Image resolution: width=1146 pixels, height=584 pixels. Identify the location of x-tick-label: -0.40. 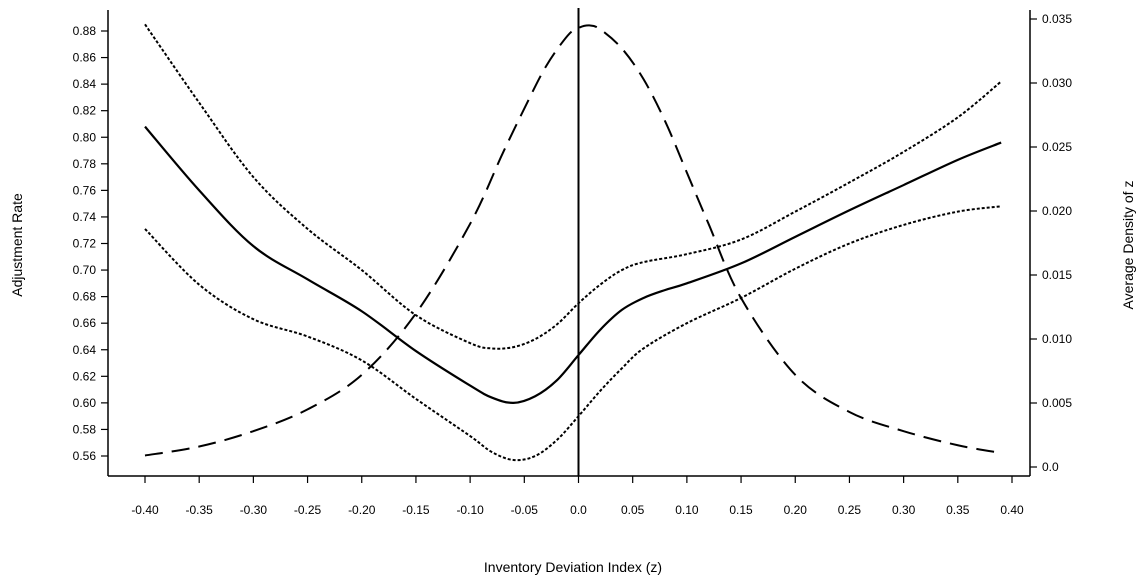
(145, 510).